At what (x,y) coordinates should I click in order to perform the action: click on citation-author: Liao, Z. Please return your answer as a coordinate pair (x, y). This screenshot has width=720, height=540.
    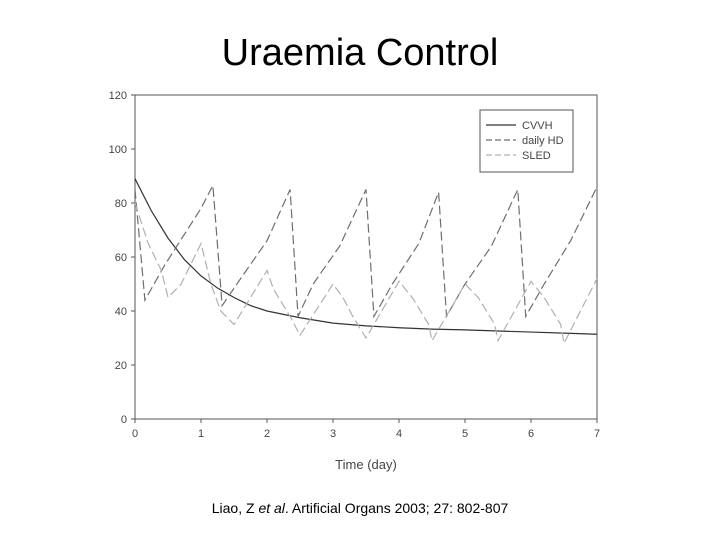
    Looking at the image, I should click on (235, 508).